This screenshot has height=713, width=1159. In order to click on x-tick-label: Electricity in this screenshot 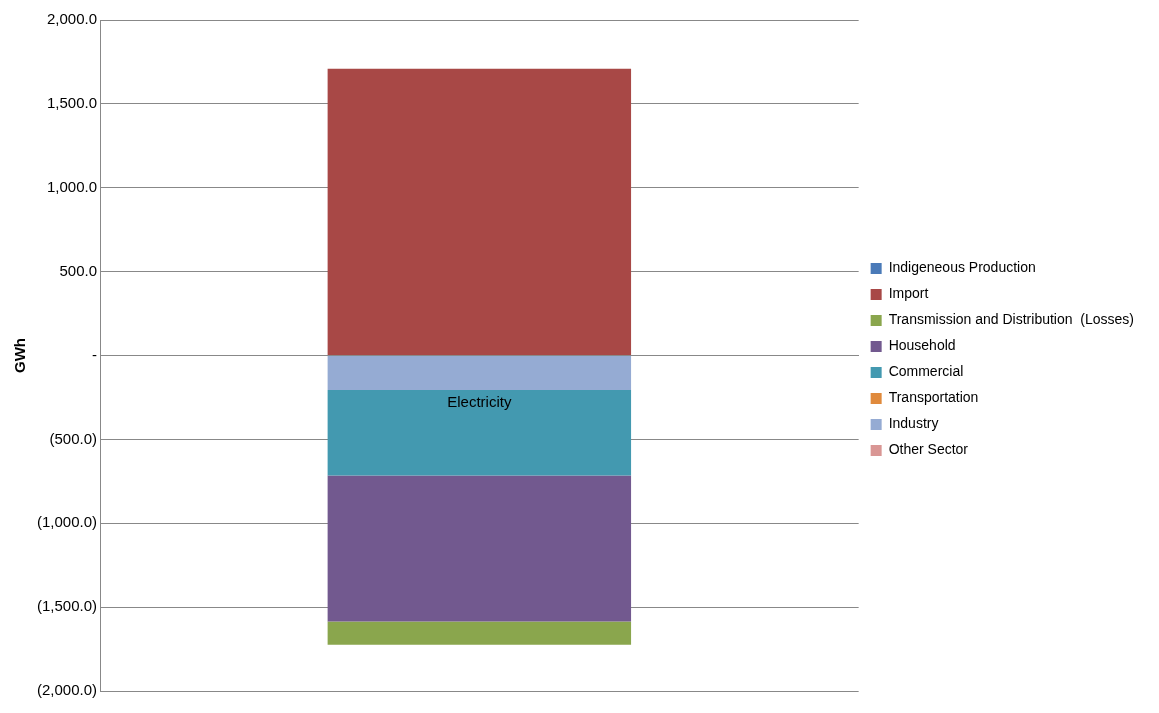, I will do `click(479, 402)`.